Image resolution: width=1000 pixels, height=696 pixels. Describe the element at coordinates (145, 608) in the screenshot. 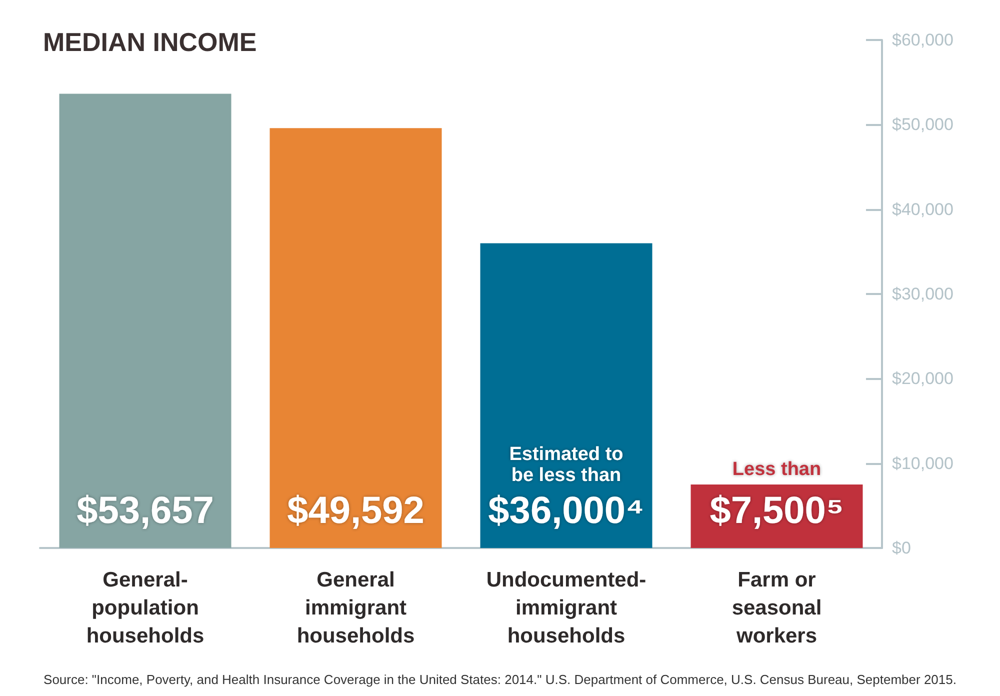

I see `x-tick-label: General-population households` at that location.